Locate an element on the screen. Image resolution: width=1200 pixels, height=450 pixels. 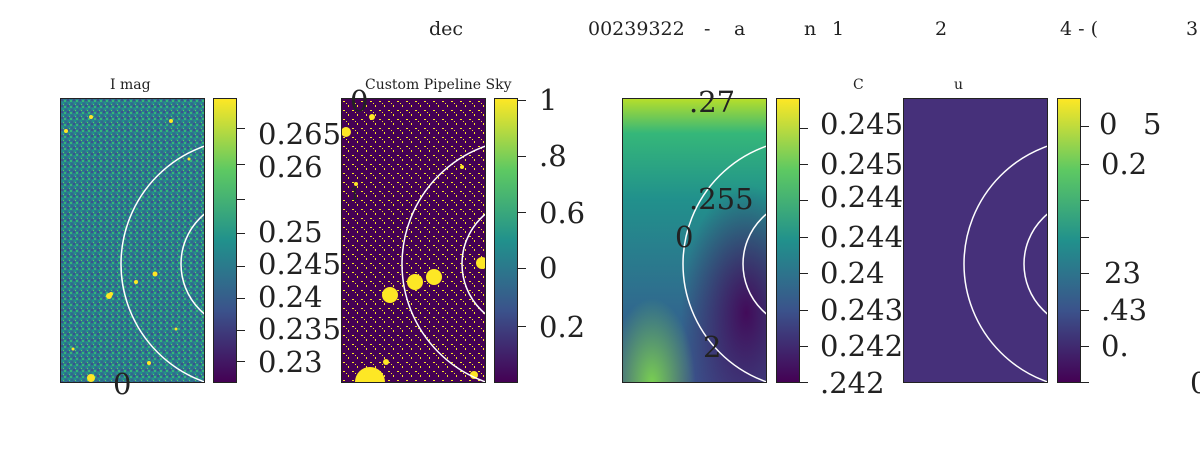
panel-3-overlay-text-2: .255 is located at coordinates (721, 199).